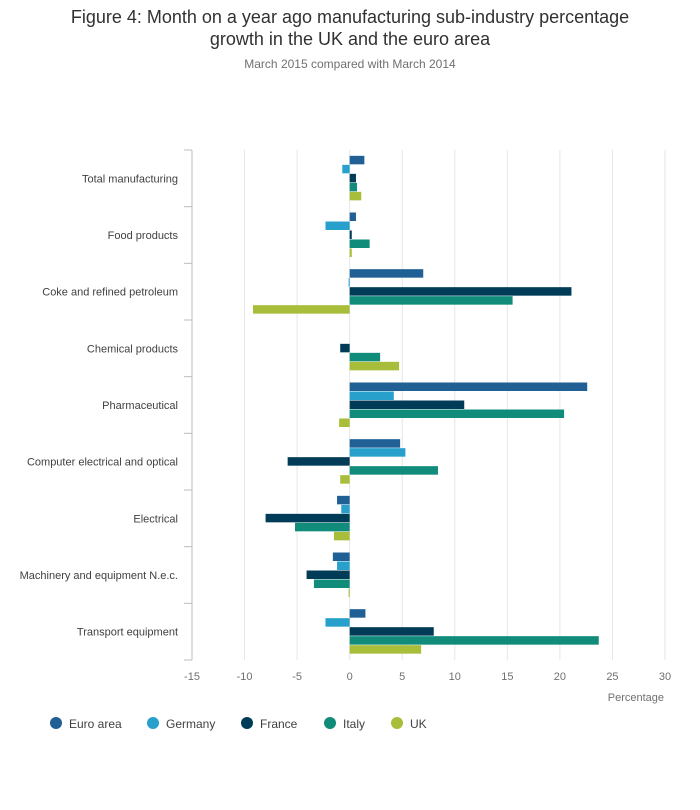 This screenshot has width=700, height=810. What do you see at coordinates (665, 677) in the screenshot?
I see `x-tick-label: 30` at bounding box center [665, 677].